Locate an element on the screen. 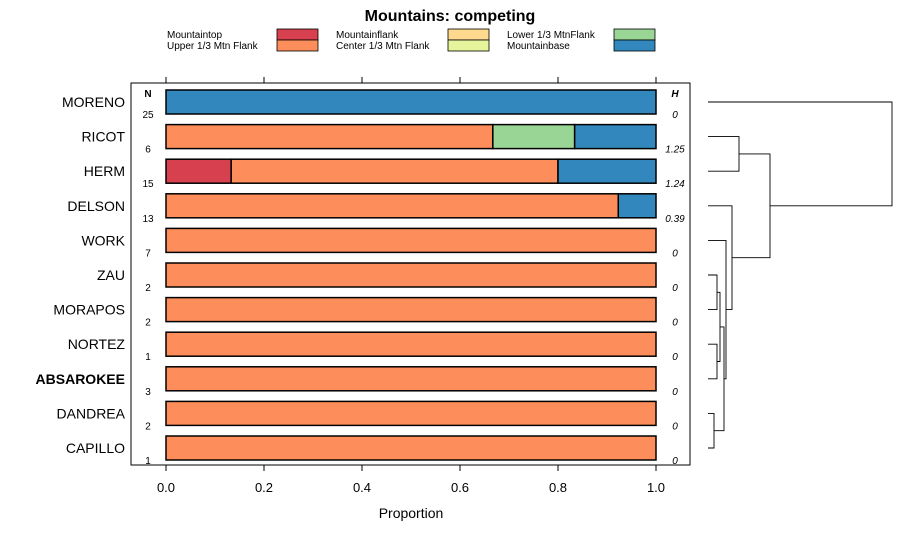  chart-title: Mountains: competing is located at coordinates (450, 16).